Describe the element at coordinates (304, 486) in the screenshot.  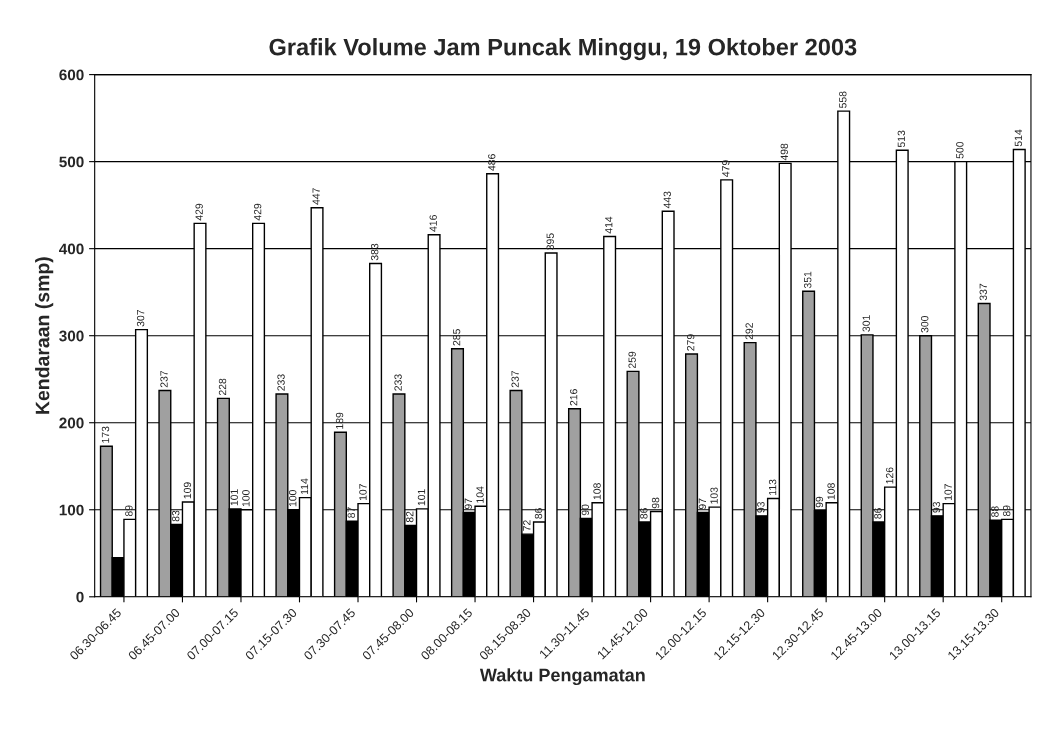
I see `data-label: 114` at that location.